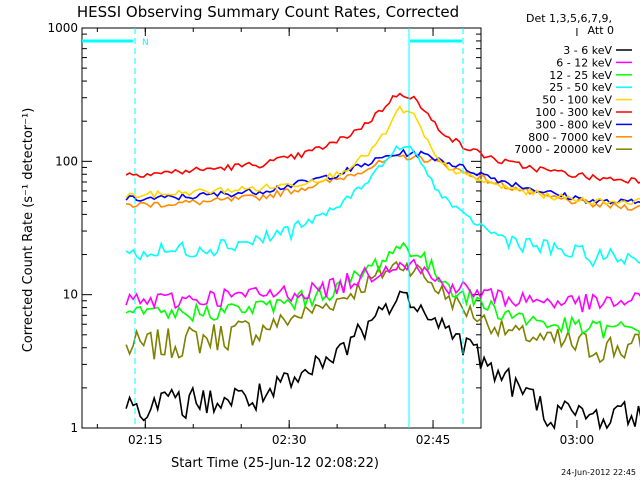 The height and width of the screenshot is (480, 640). Describe the element at coordinates (289, 440) in the screenshot. I see `x-tick-label: 02:30` at that location.